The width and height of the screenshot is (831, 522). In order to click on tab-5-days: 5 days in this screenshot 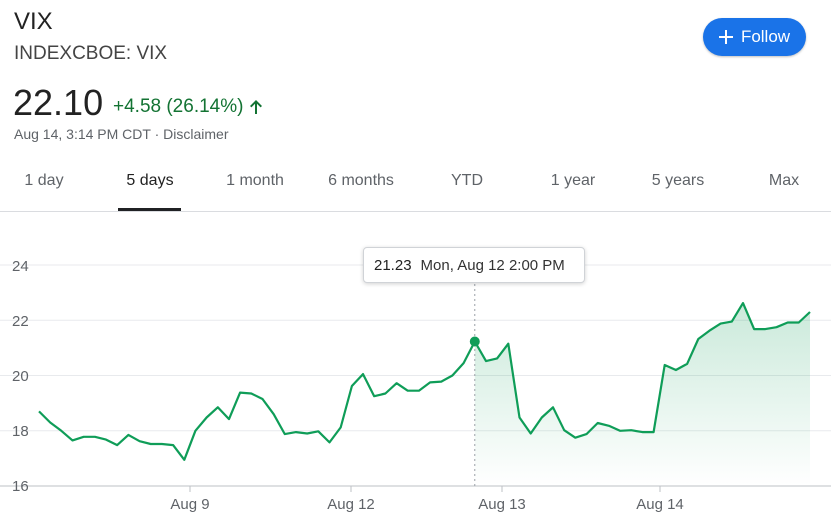, I will do `click(150, 180)`.